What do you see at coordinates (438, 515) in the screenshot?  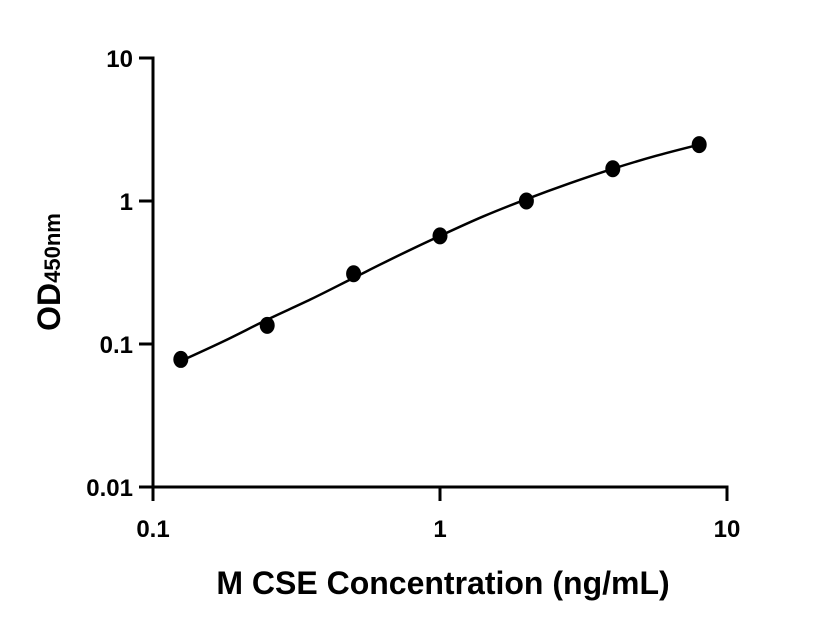 I see `x-ticks: 0.1 1 10` at bounding box center [438, 515].